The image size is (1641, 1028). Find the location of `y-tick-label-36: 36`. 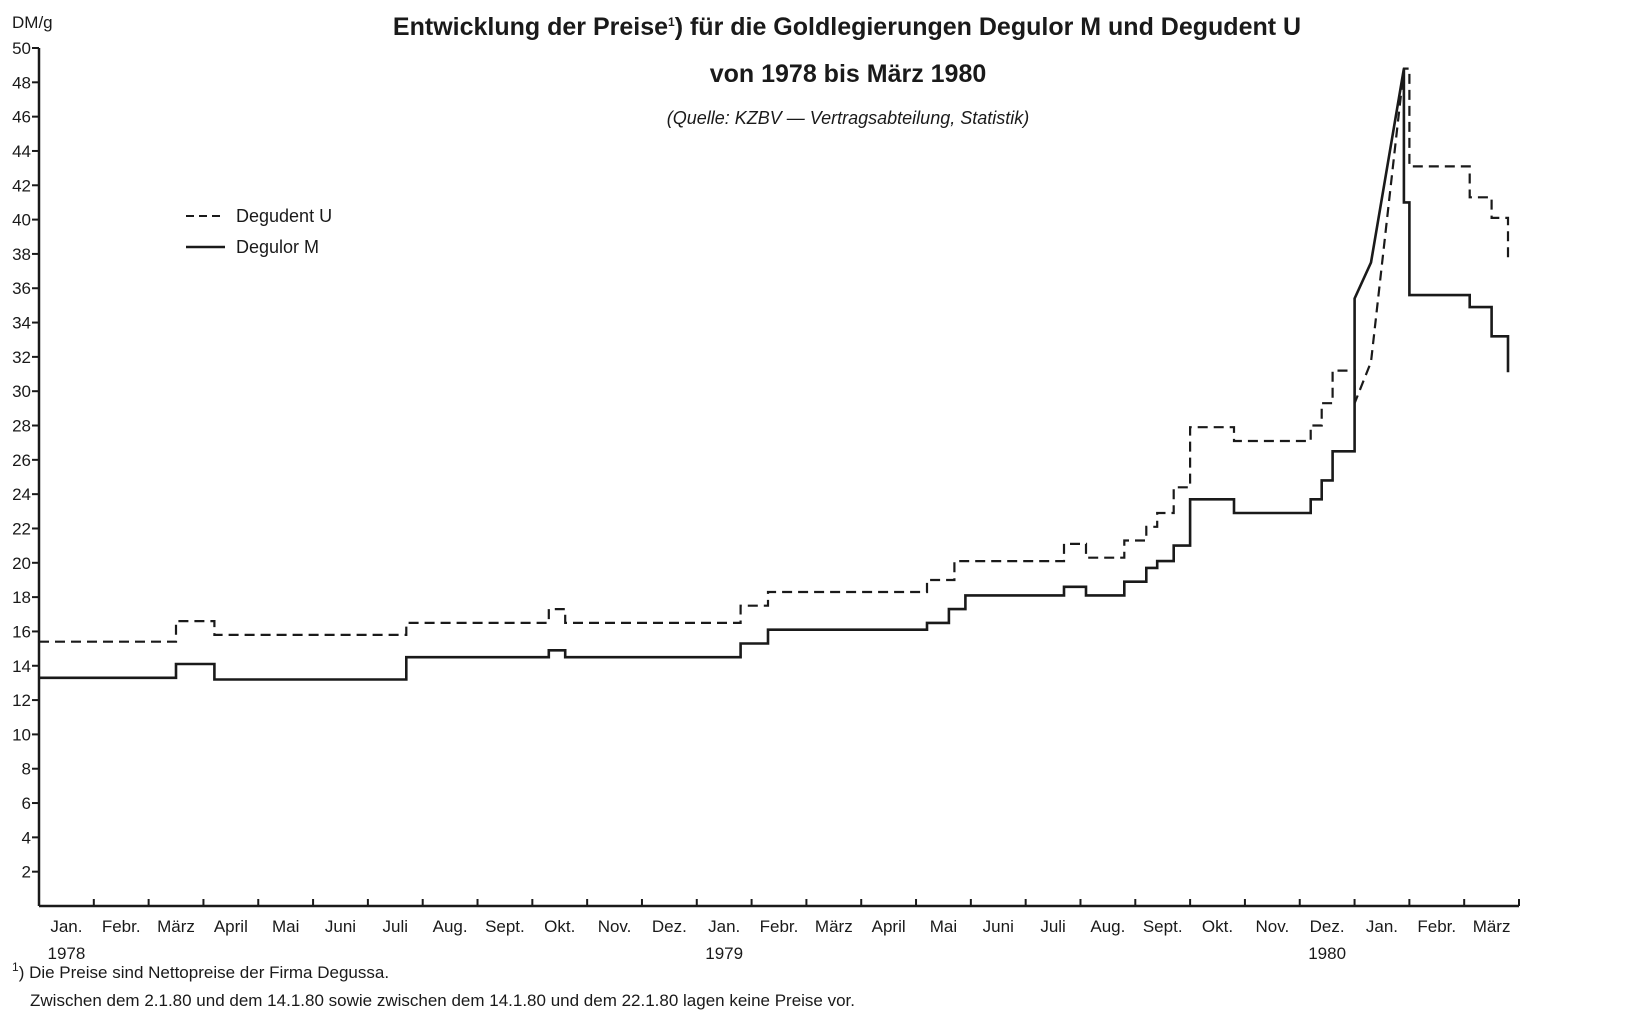

y-tick-label-36: 36 is located at coordinates (21, 288).